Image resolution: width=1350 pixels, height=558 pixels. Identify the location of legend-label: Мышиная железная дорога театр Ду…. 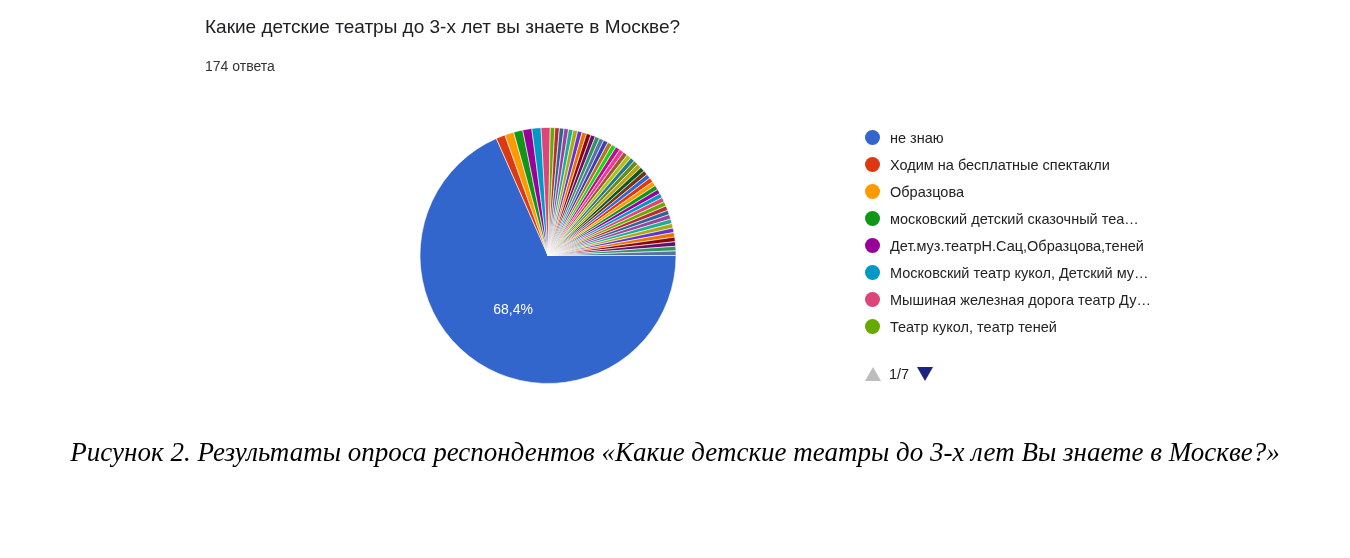
(1020, 299).